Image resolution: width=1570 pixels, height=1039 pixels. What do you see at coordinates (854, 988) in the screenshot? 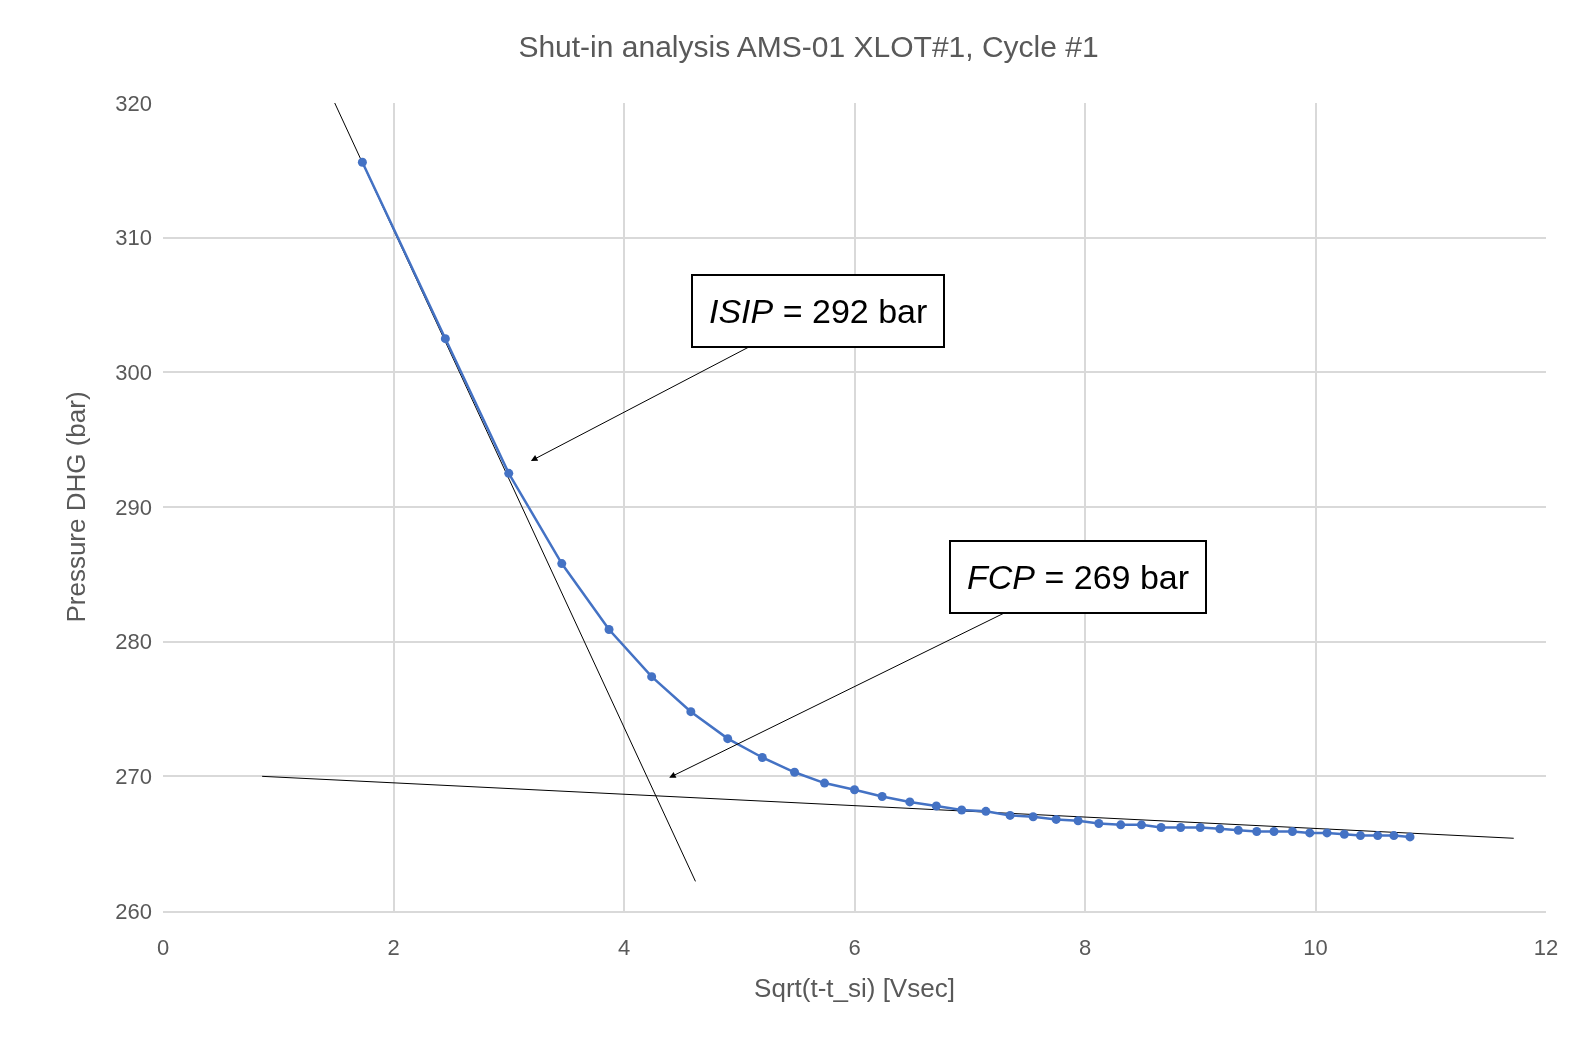
I see `x-axis-title: Sqrt(t-t_si) [Vsec]` at bounding box center [854, 988].